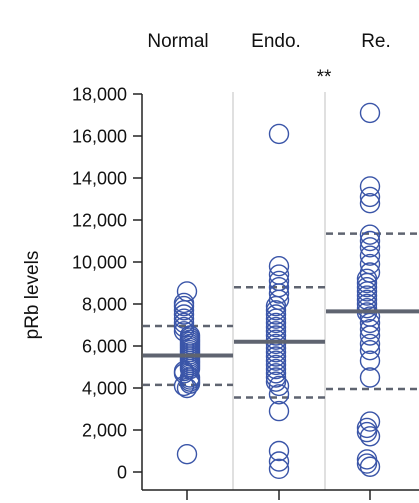  I want to click on group-headers: Normal Endo. Re., so click(268, 41).